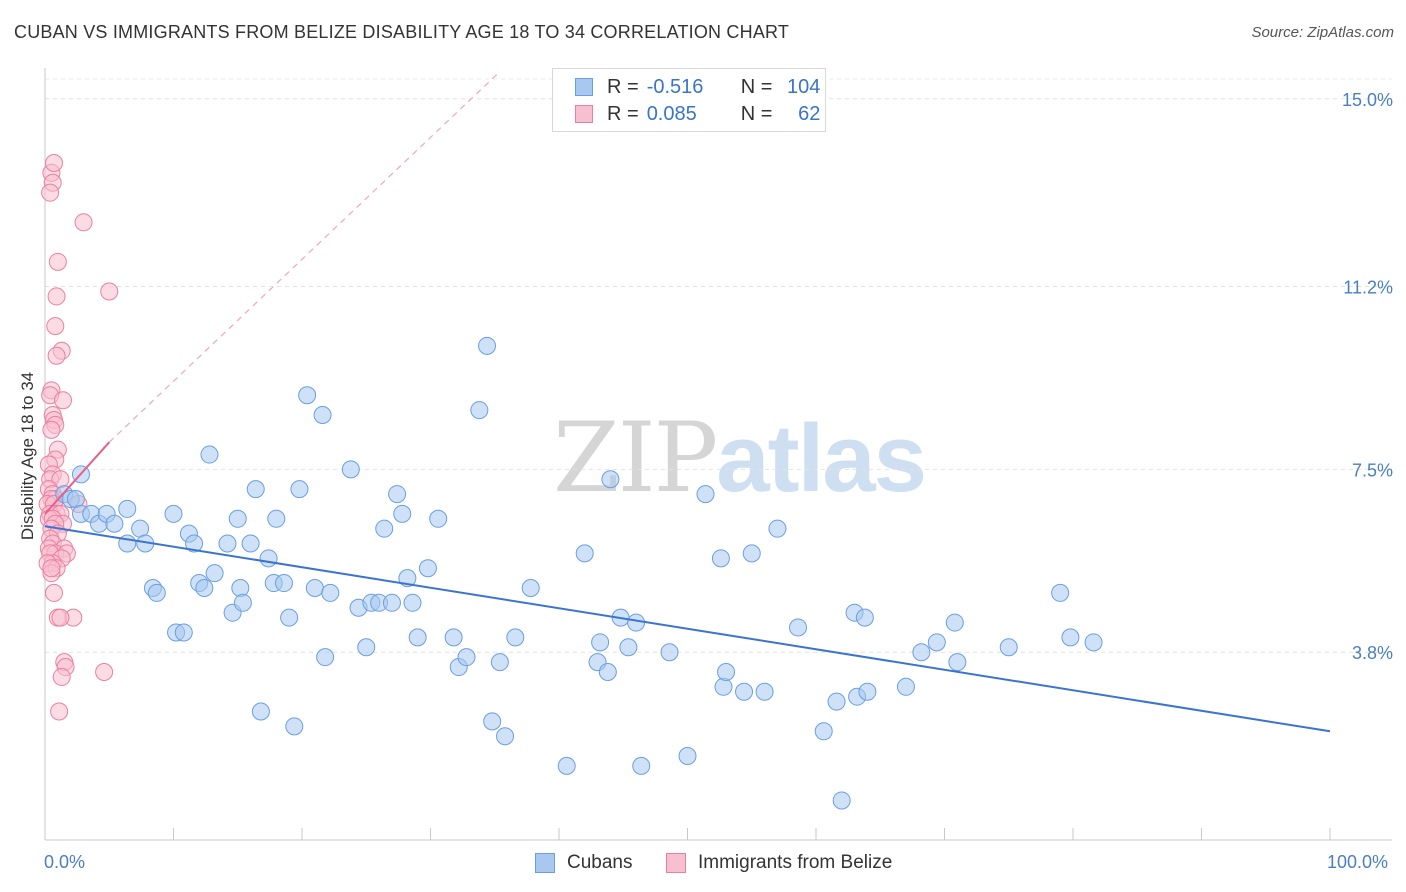 This screenshot has height=892, width=1406. I want to click on belize-points, so click(78, 437).